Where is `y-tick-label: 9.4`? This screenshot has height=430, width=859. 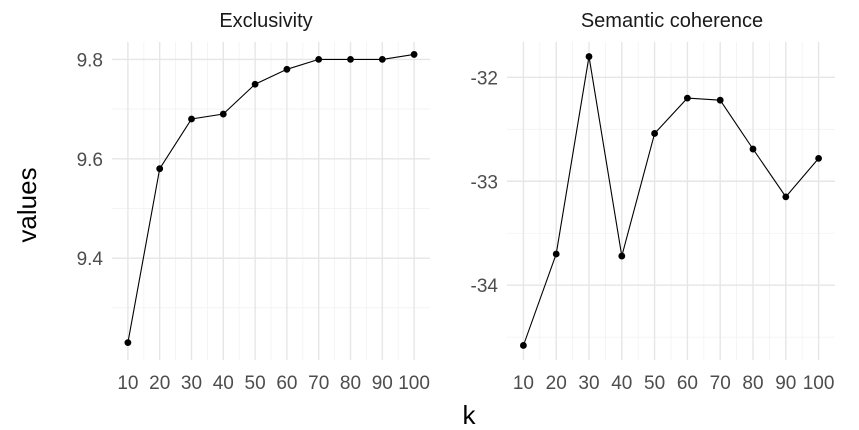
y-tick-label: 9.4 is located at coordinates (90, 259).